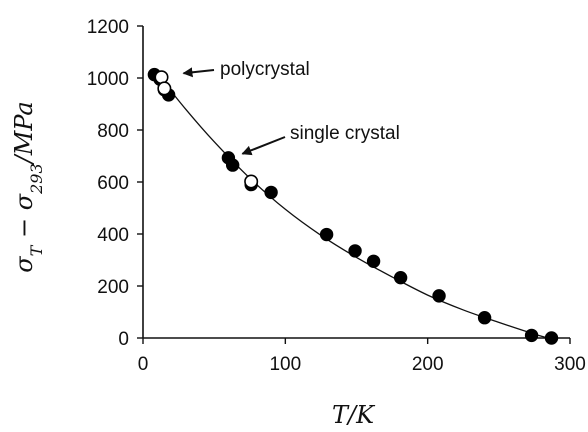  Describe the element at coordinates (24, 219) in the screenshot. I see `y-label-text: − σ` at that location.